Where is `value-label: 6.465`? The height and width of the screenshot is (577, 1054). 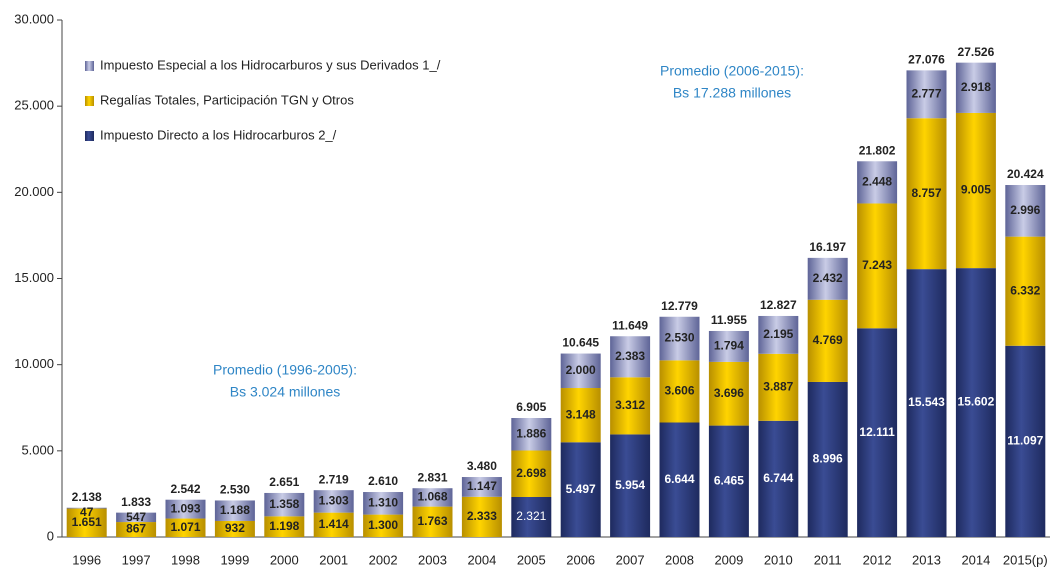
value-label: 6.465 is located at coordinates (729, 480).